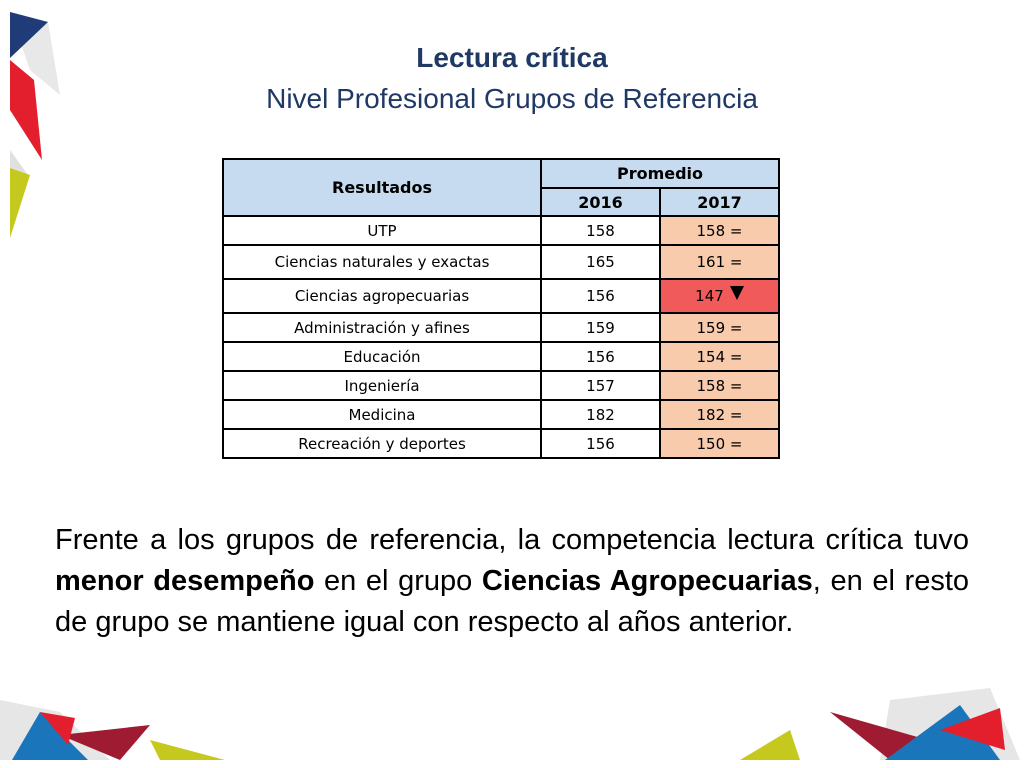 This screenshot has height=768, width=1024. I want to click on row-group: Ingeniería, so click(382, 385).